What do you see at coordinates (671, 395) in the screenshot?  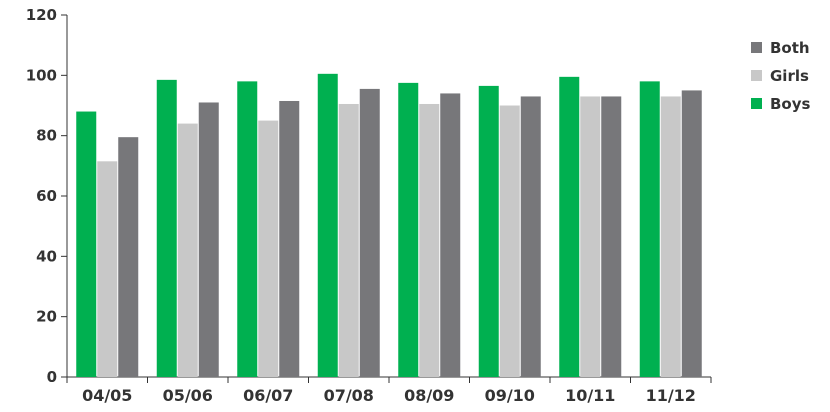 I see `x-tick-label: 11/12` at bounding box center [671, 395].